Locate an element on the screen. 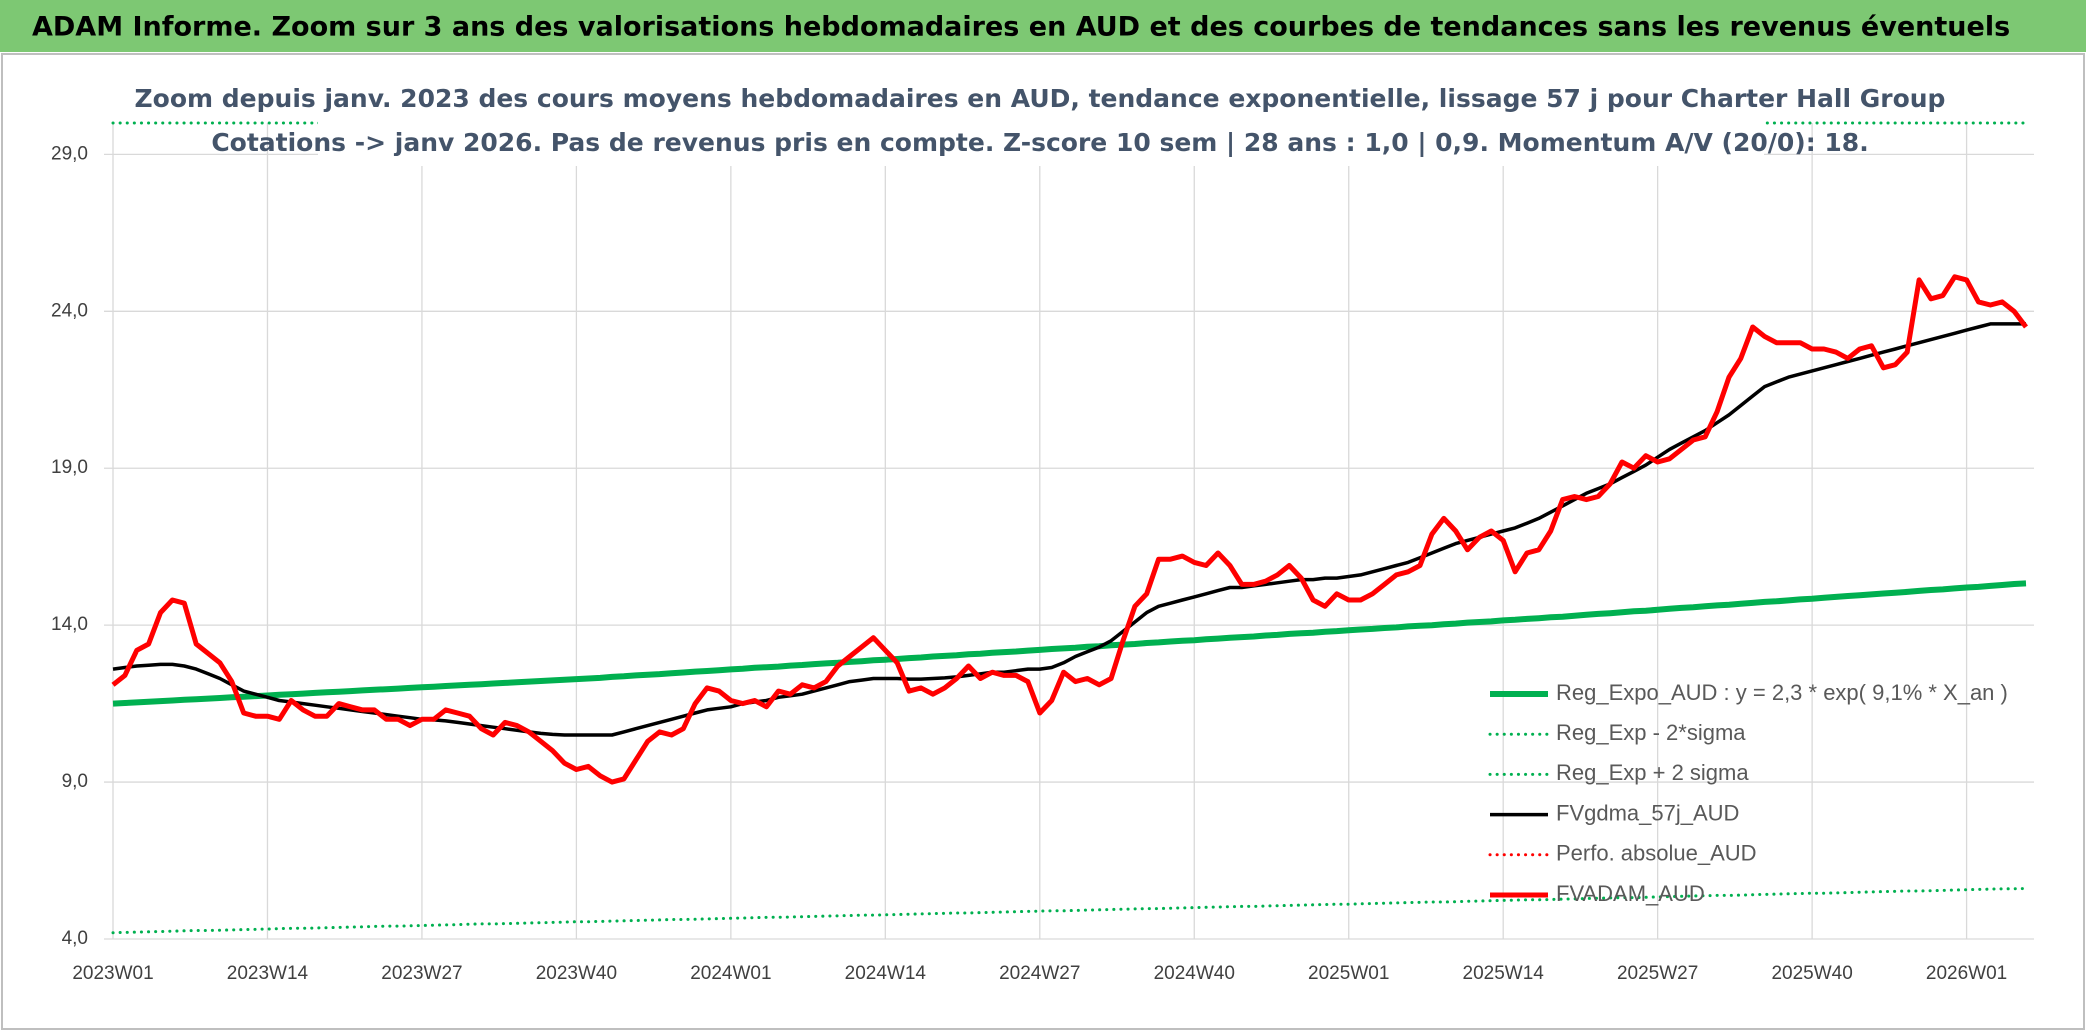  y-tick-label: 29,0 is located at coordinates (69, 153).